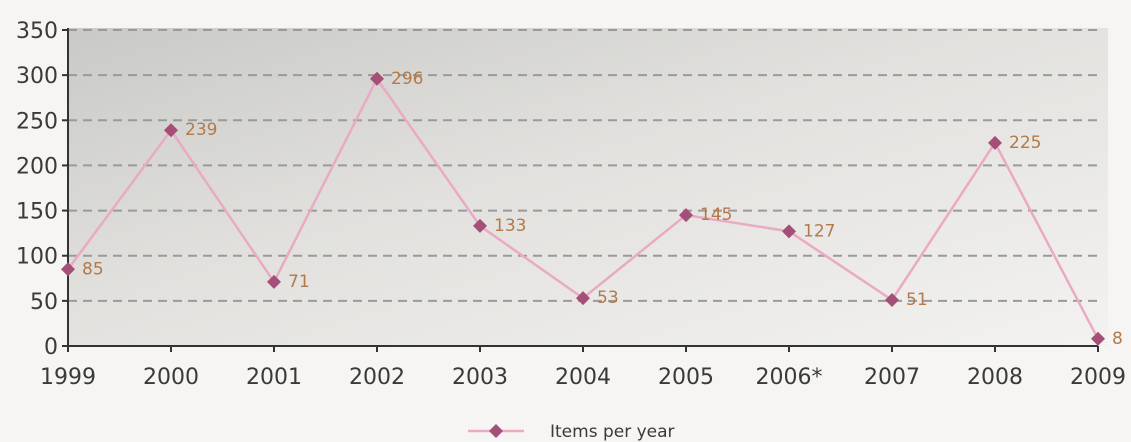 The width and height of the screenshot is (1131, 442). Describe the element at coordinates (274, 377) in the screenshot. I see `x-tick-label: 2001` at that location.